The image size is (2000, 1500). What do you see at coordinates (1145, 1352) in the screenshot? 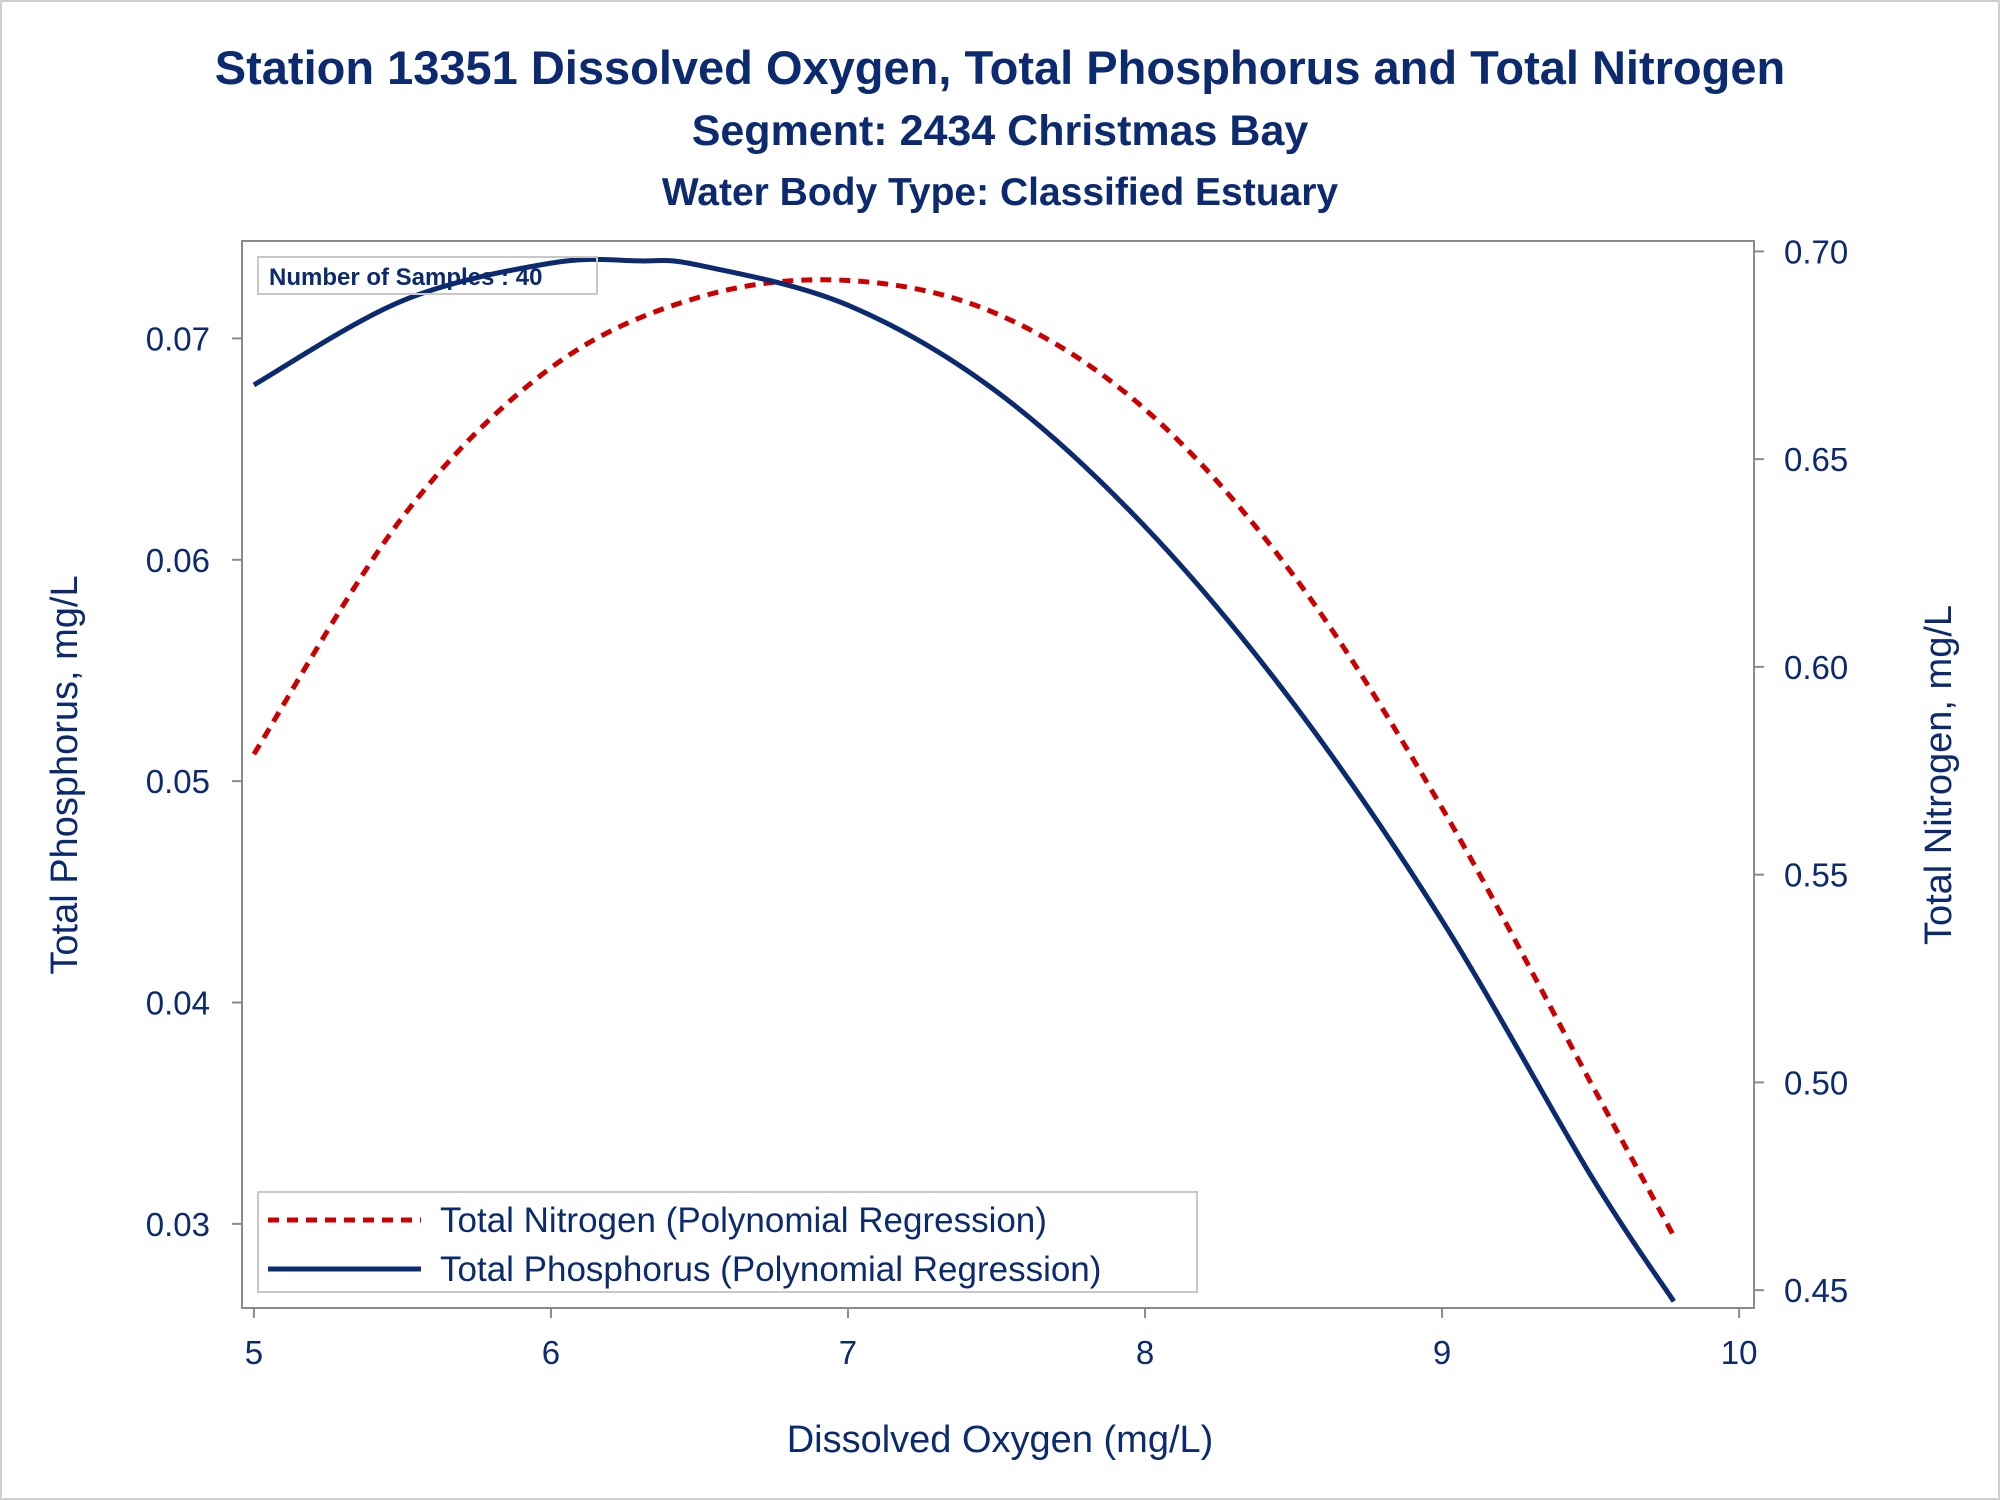
I see `x-tick-label: 8` at bounding box center [1145, 1352].